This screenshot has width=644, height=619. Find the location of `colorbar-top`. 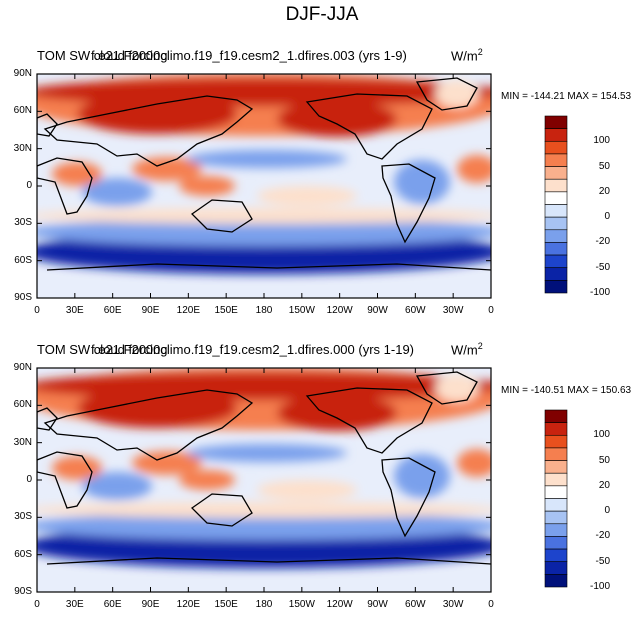

colorbar-top is located at coordinates (556, 204).